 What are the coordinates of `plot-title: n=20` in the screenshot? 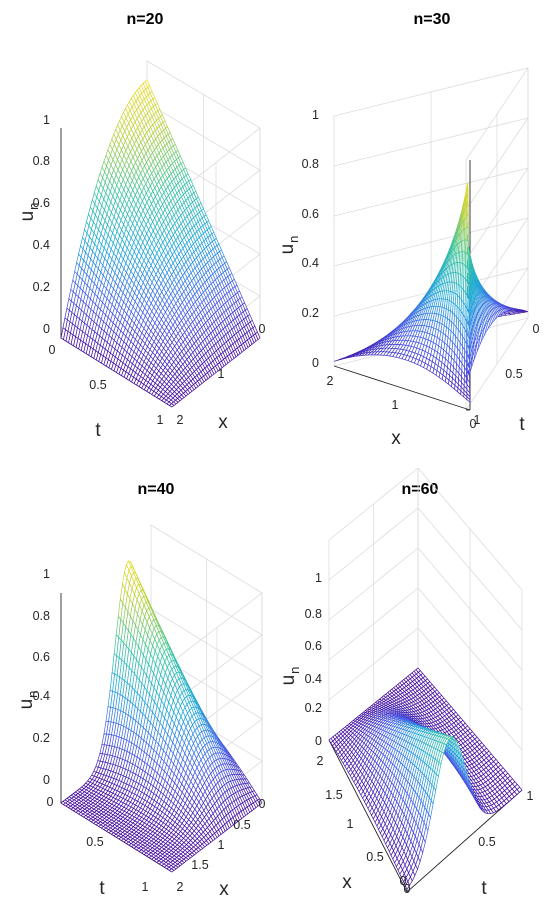 It's located at (145, 19).